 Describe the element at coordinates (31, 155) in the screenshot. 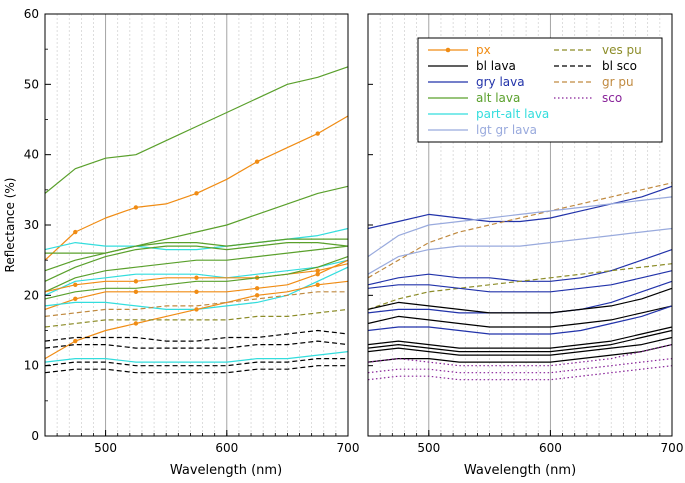

I see `y-tick-label: 40` at that location.